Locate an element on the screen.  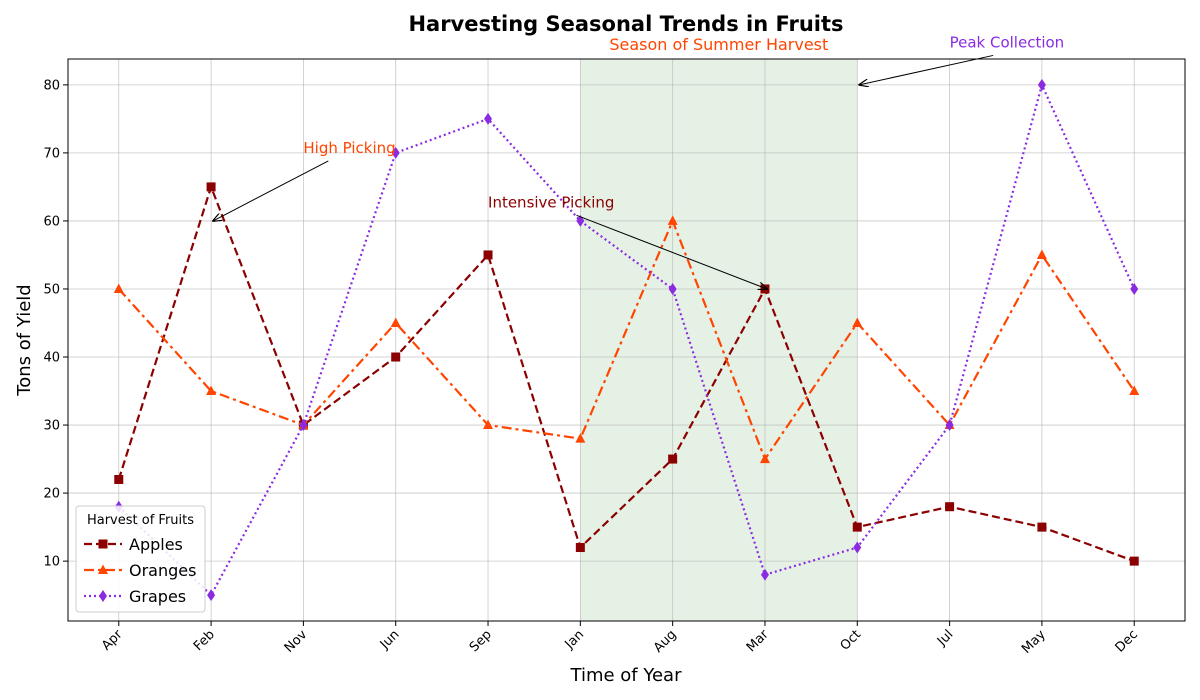
legend-item-apples: Apples is located at coordinates (133, 544).